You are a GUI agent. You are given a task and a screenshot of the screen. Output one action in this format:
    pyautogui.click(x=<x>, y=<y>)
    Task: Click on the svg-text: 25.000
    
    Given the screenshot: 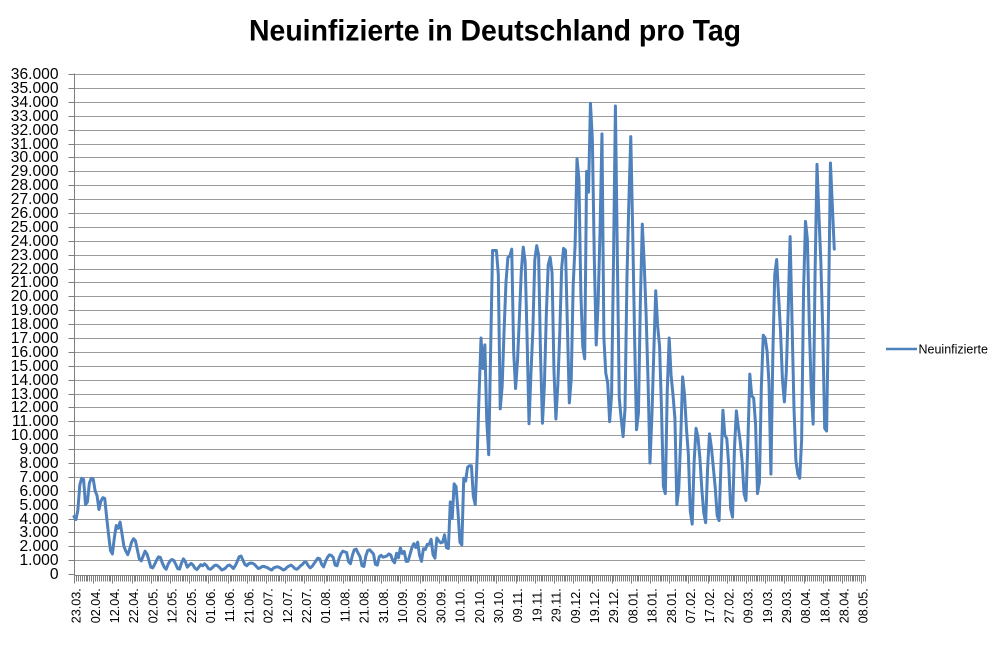 What is the action you would take?
    pyautogui.click(x=35, y=227)
    